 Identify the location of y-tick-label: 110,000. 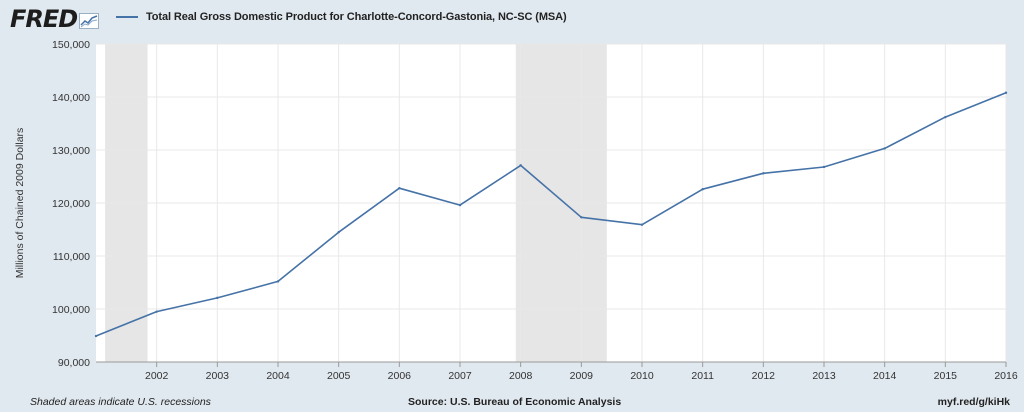
(71, 257).